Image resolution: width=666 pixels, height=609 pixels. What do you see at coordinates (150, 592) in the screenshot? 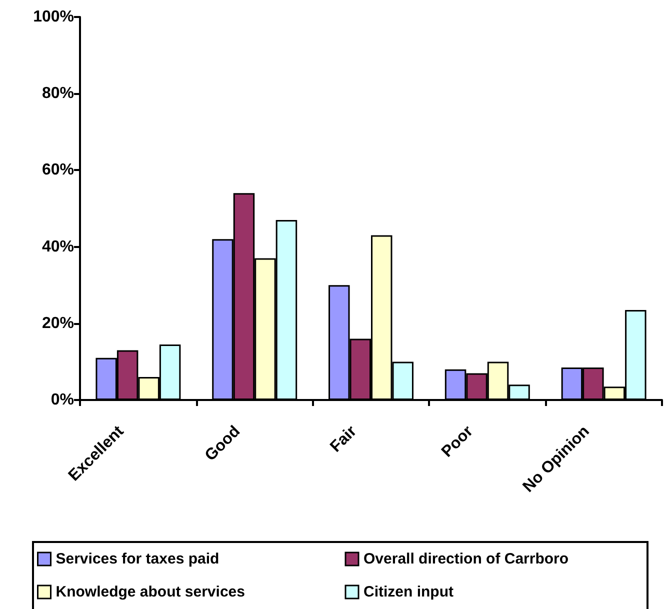
I see `legend-label: Knowledge about services` at bounding box center [150, 592].